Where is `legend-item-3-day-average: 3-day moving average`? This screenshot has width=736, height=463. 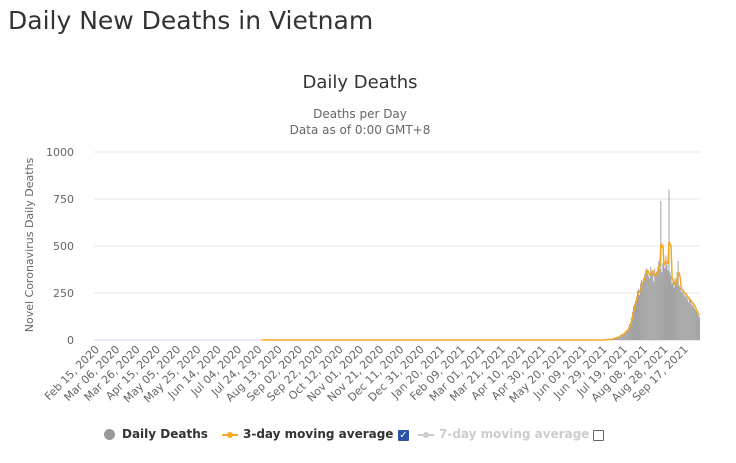 legend-item-3-day-average: 3-day moving average is located at coordinates (307, 434).